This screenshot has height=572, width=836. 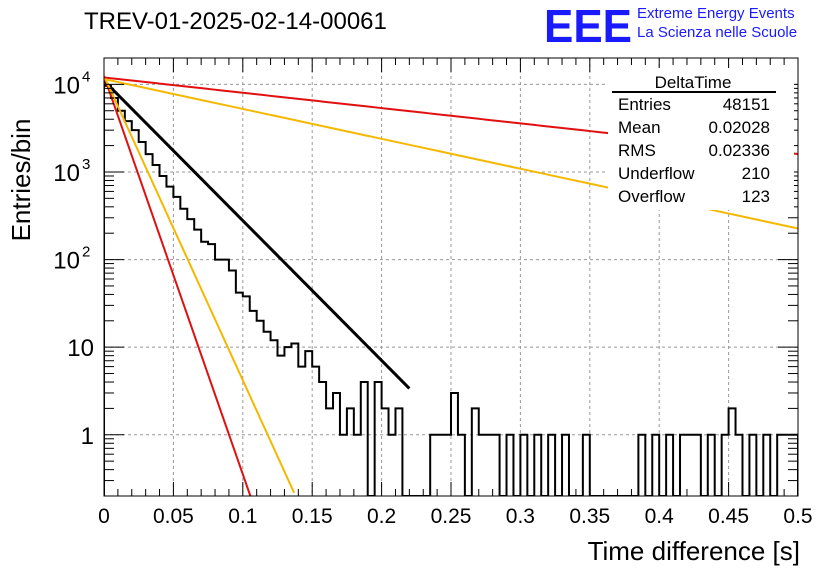 I want to click on x-tick-label: 0.05, so click(x=173, y=516).